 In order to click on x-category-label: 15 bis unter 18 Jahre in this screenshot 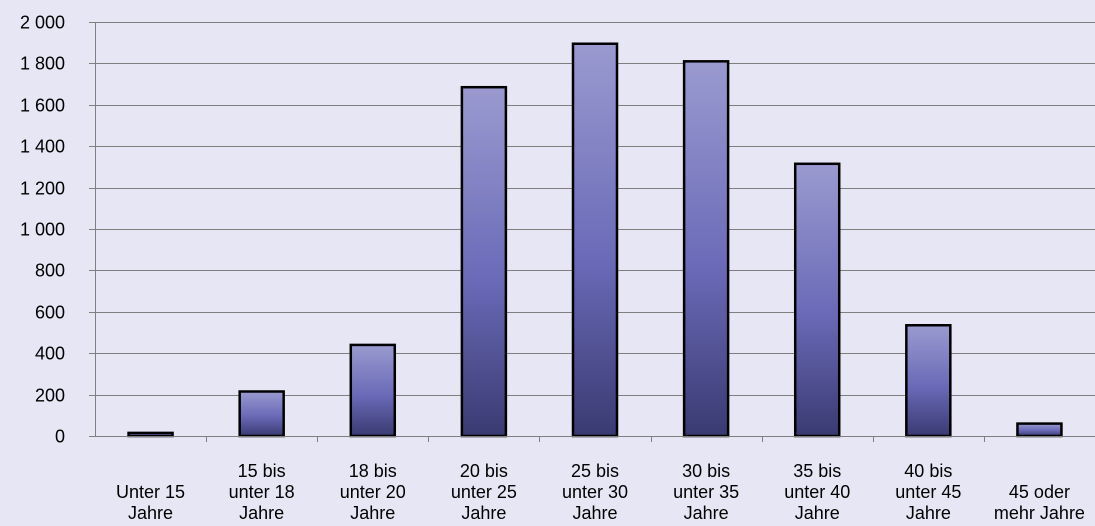, I will do `click(262, 492)`.